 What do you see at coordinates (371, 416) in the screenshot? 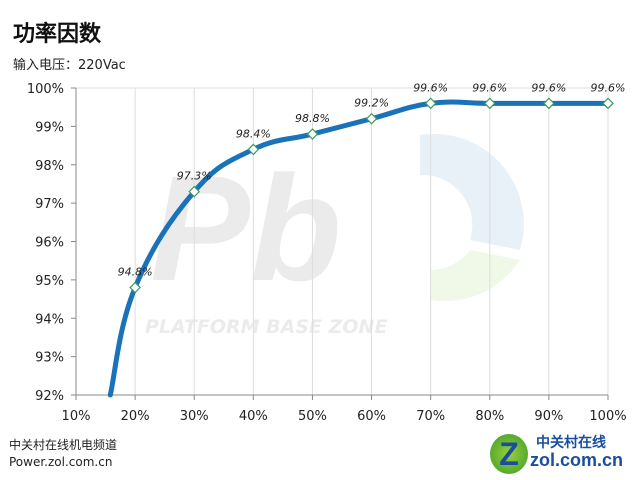
I see `x-tick-label: 60%` at bounding box center [371, 416].